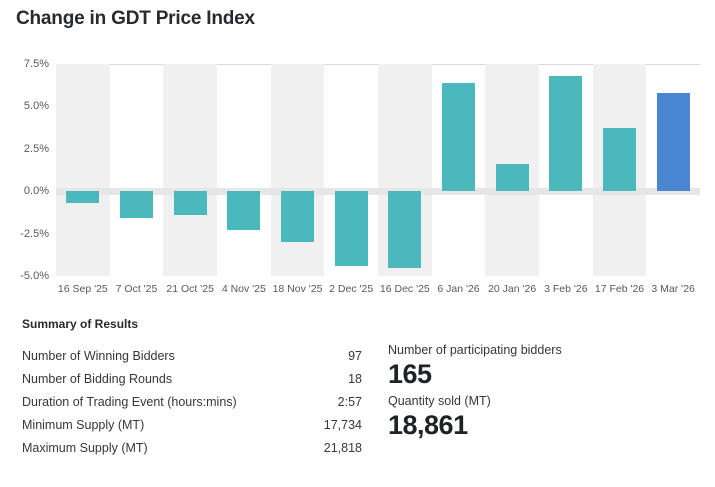 The width and height of the screenshot is (715, 487). What do you see at coordinates (351, 289) in the screenshot?
I see `x-axis-tick-label: 2 Dec '25` at bounding box center [351, 289].